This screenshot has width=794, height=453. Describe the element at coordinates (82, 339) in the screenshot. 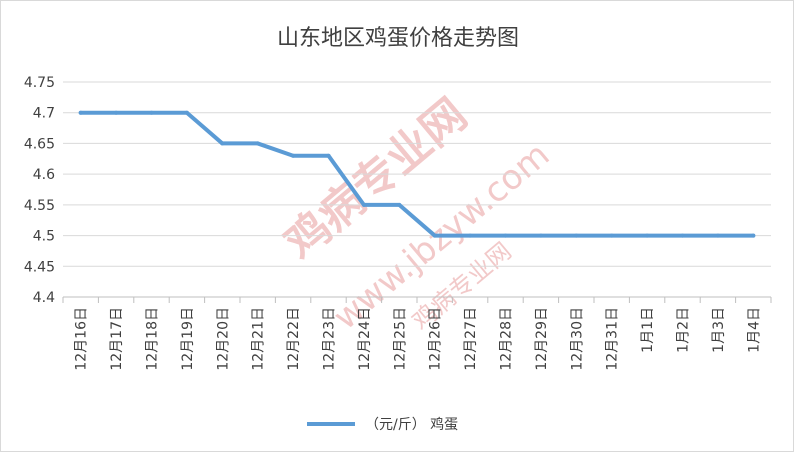

I see `x-tick-label: 12月16日` at that location.